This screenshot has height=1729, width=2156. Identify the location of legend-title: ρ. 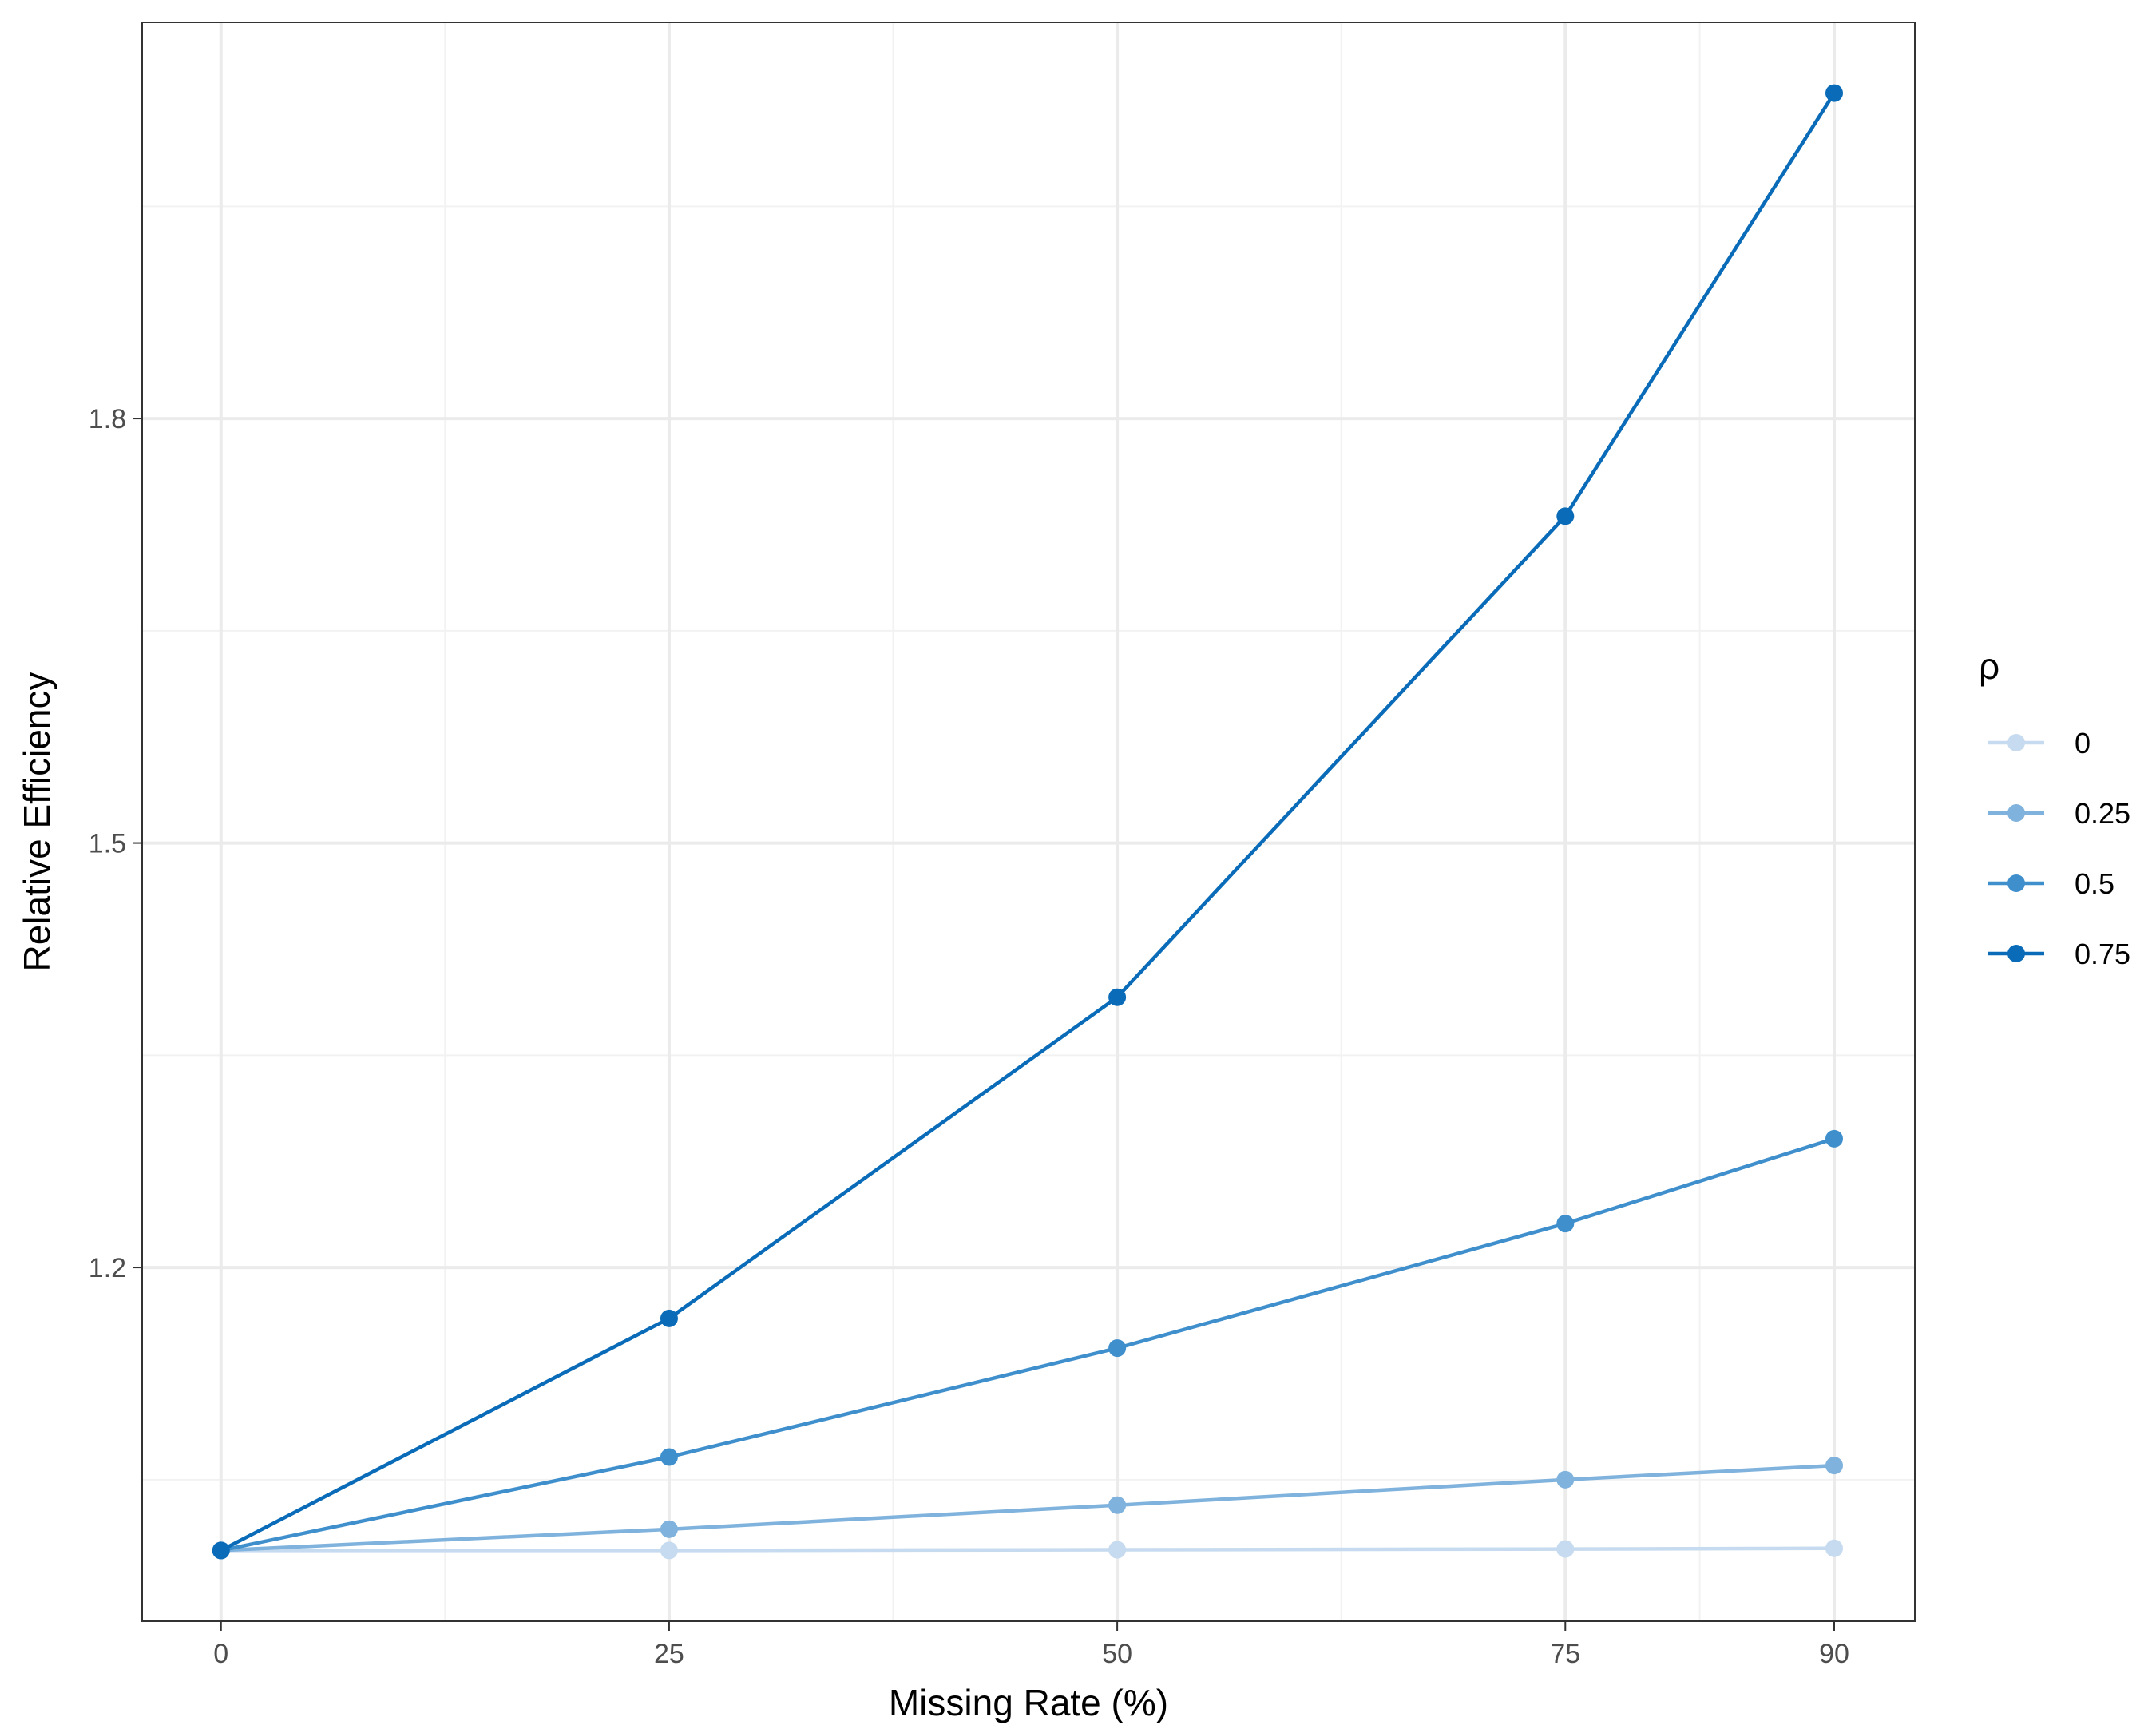
(1989, 666).